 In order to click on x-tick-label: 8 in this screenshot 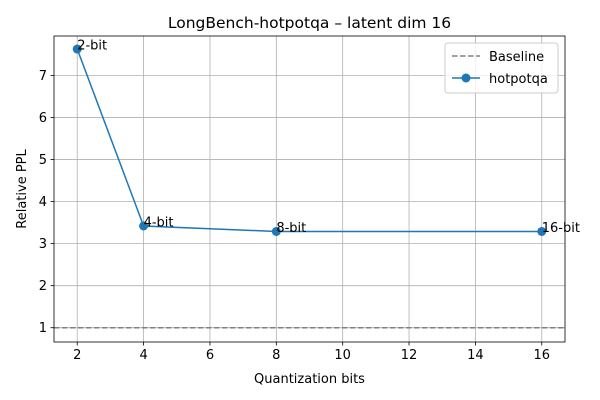, I will do `click(276, 355)`.